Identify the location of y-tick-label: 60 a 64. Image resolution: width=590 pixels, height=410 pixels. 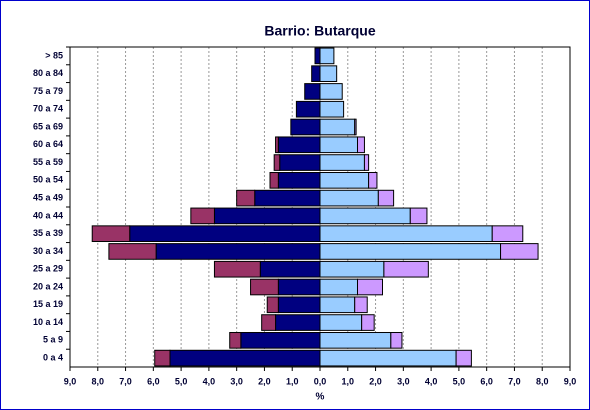
(48, 144).